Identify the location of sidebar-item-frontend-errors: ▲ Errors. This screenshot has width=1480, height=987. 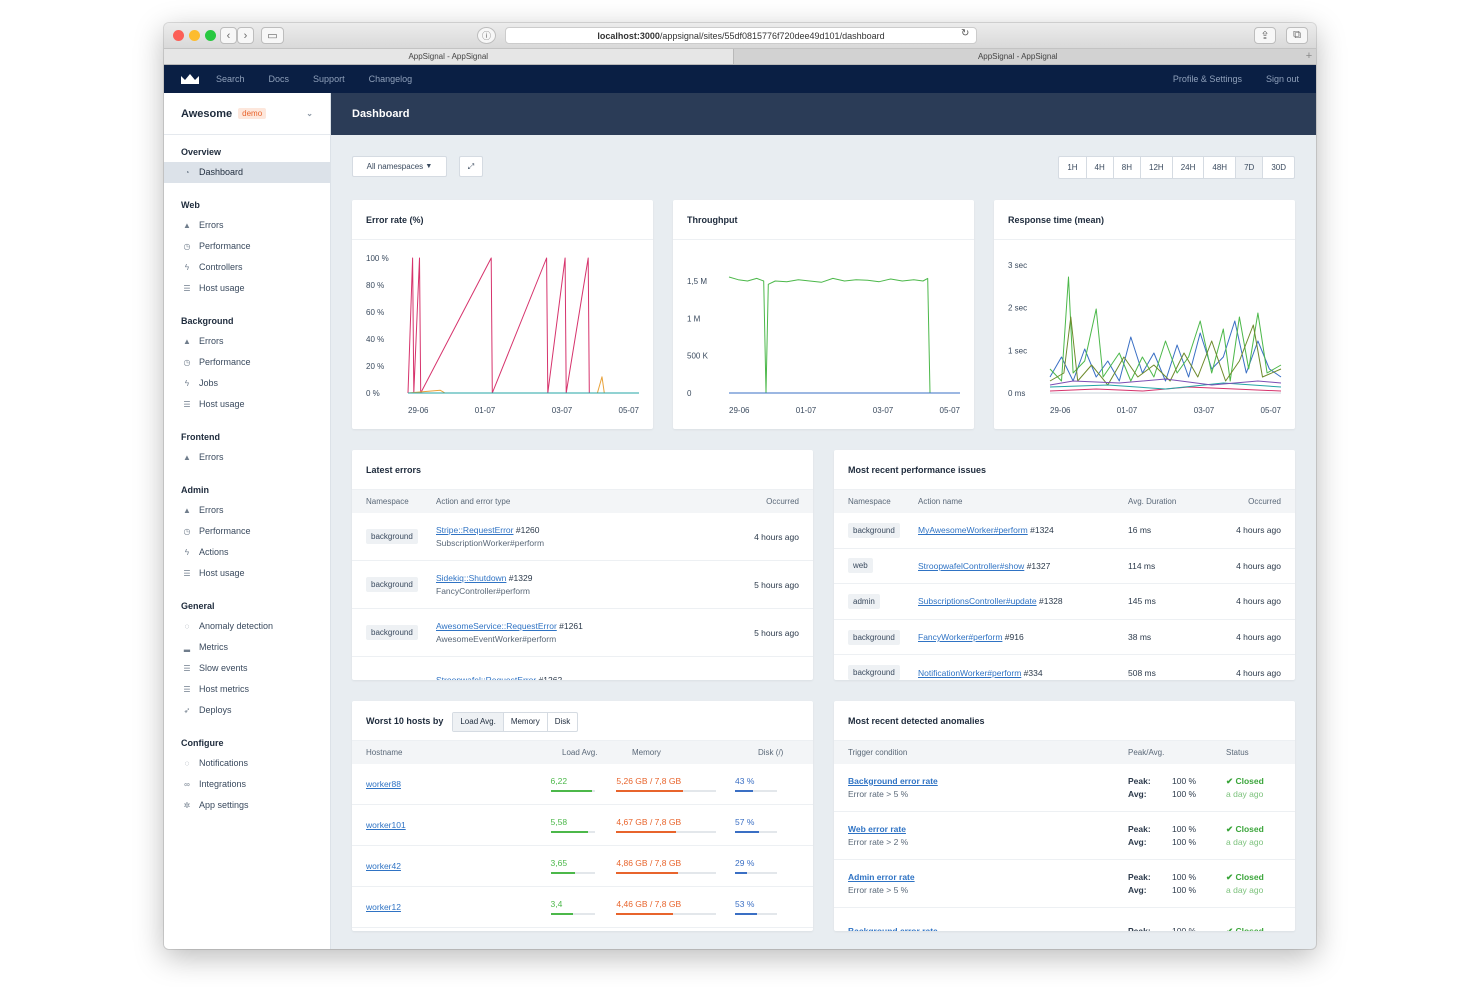
(247, 457).